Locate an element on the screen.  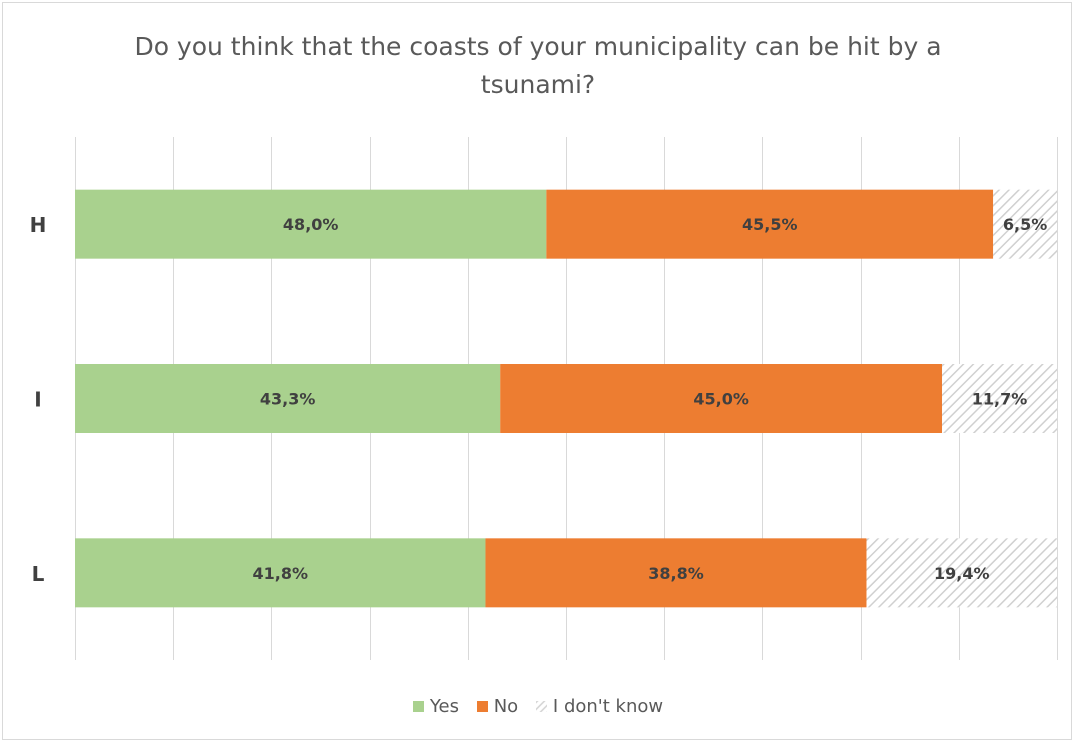
bar-h-yes is located at coordinates (311, 224).